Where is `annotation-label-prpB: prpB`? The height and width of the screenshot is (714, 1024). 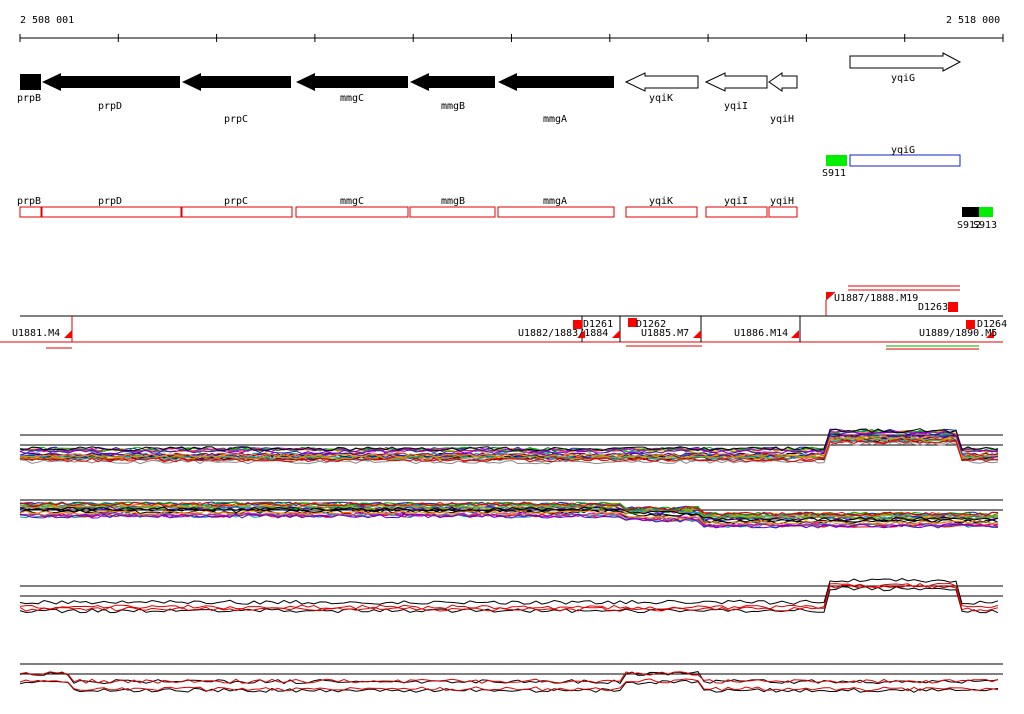 annotation-label-prpB: prpB is located at coordinates (29, 201).